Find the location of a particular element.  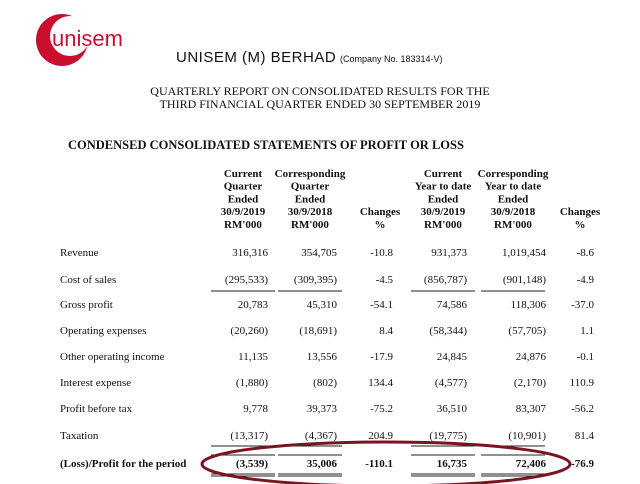

cell-value: 83,307 is located at coordinates (531, 409).